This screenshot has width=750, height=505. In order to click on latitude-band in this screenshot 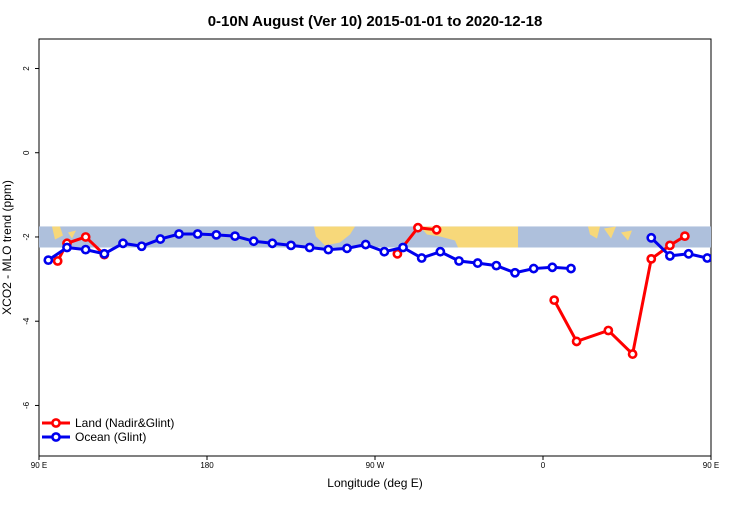, I will do `click(375, 237)`.